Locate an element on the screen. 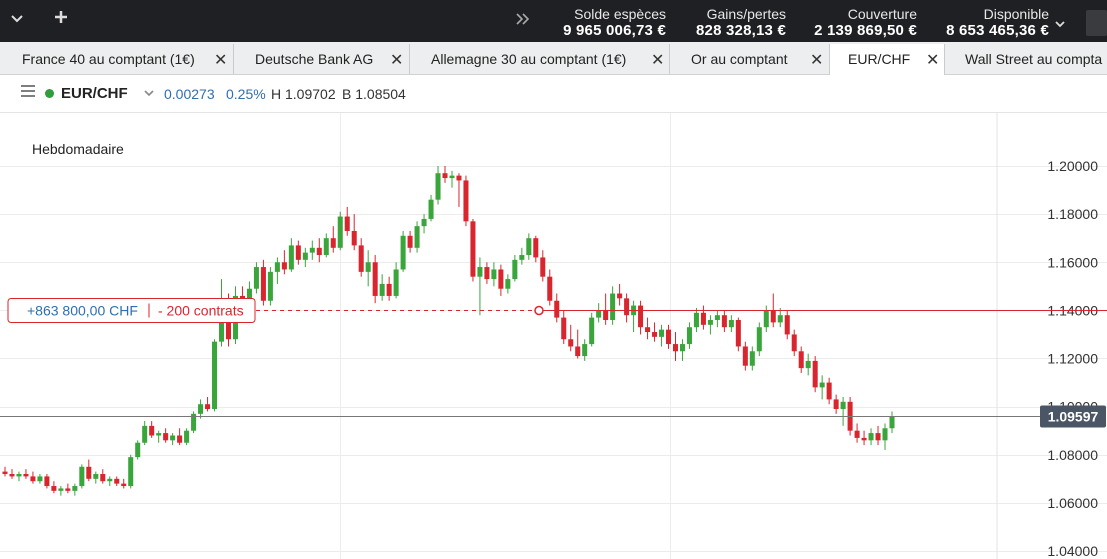 This screenshot has width=1107, height=559. tab-allemagne-30: Allemagne 30 au comptant (1€) ✕ is located at coordinates (540, 59).